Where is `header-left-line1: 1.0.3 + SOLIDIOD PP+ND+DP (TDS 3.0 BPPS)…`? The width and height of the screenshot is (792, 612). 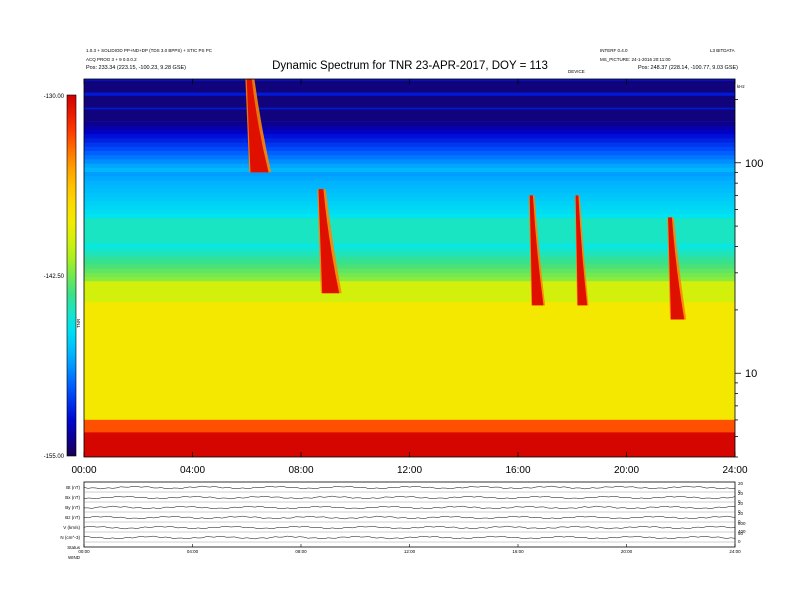
header-left-line1: 1.0.3 + SOLIDIOD PP+ND+DP (TDS 3.0 BPPS)… is located at coordinates (149, 50).